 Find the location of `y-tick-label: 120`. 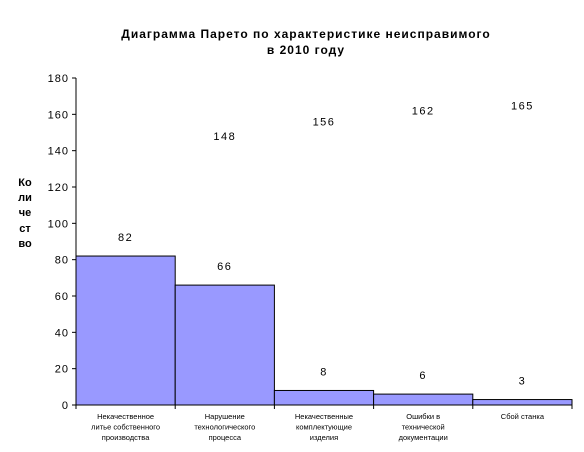

y-tick-label: 120 is located at coordinates (58, 188).